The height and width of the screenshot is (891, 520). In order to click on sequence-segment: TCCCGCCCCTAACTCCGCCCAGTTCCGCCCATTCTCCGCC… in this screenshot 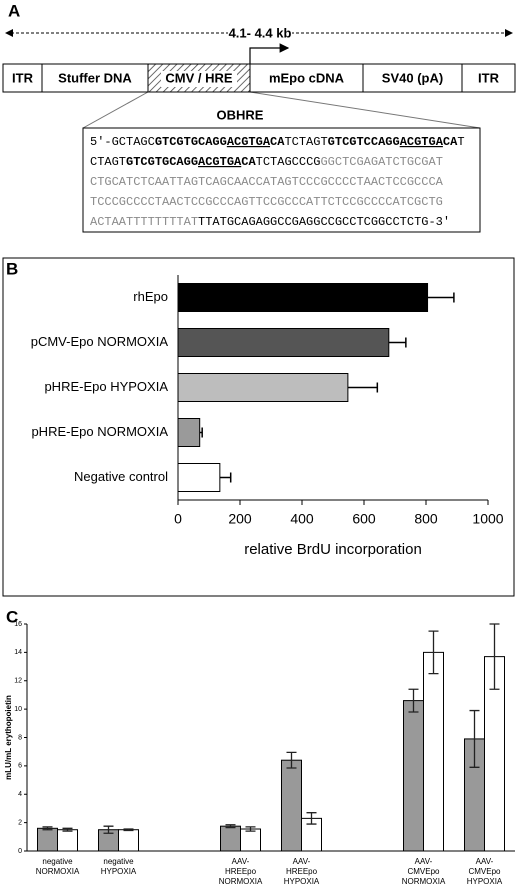, I will do `click(266, 202)`.